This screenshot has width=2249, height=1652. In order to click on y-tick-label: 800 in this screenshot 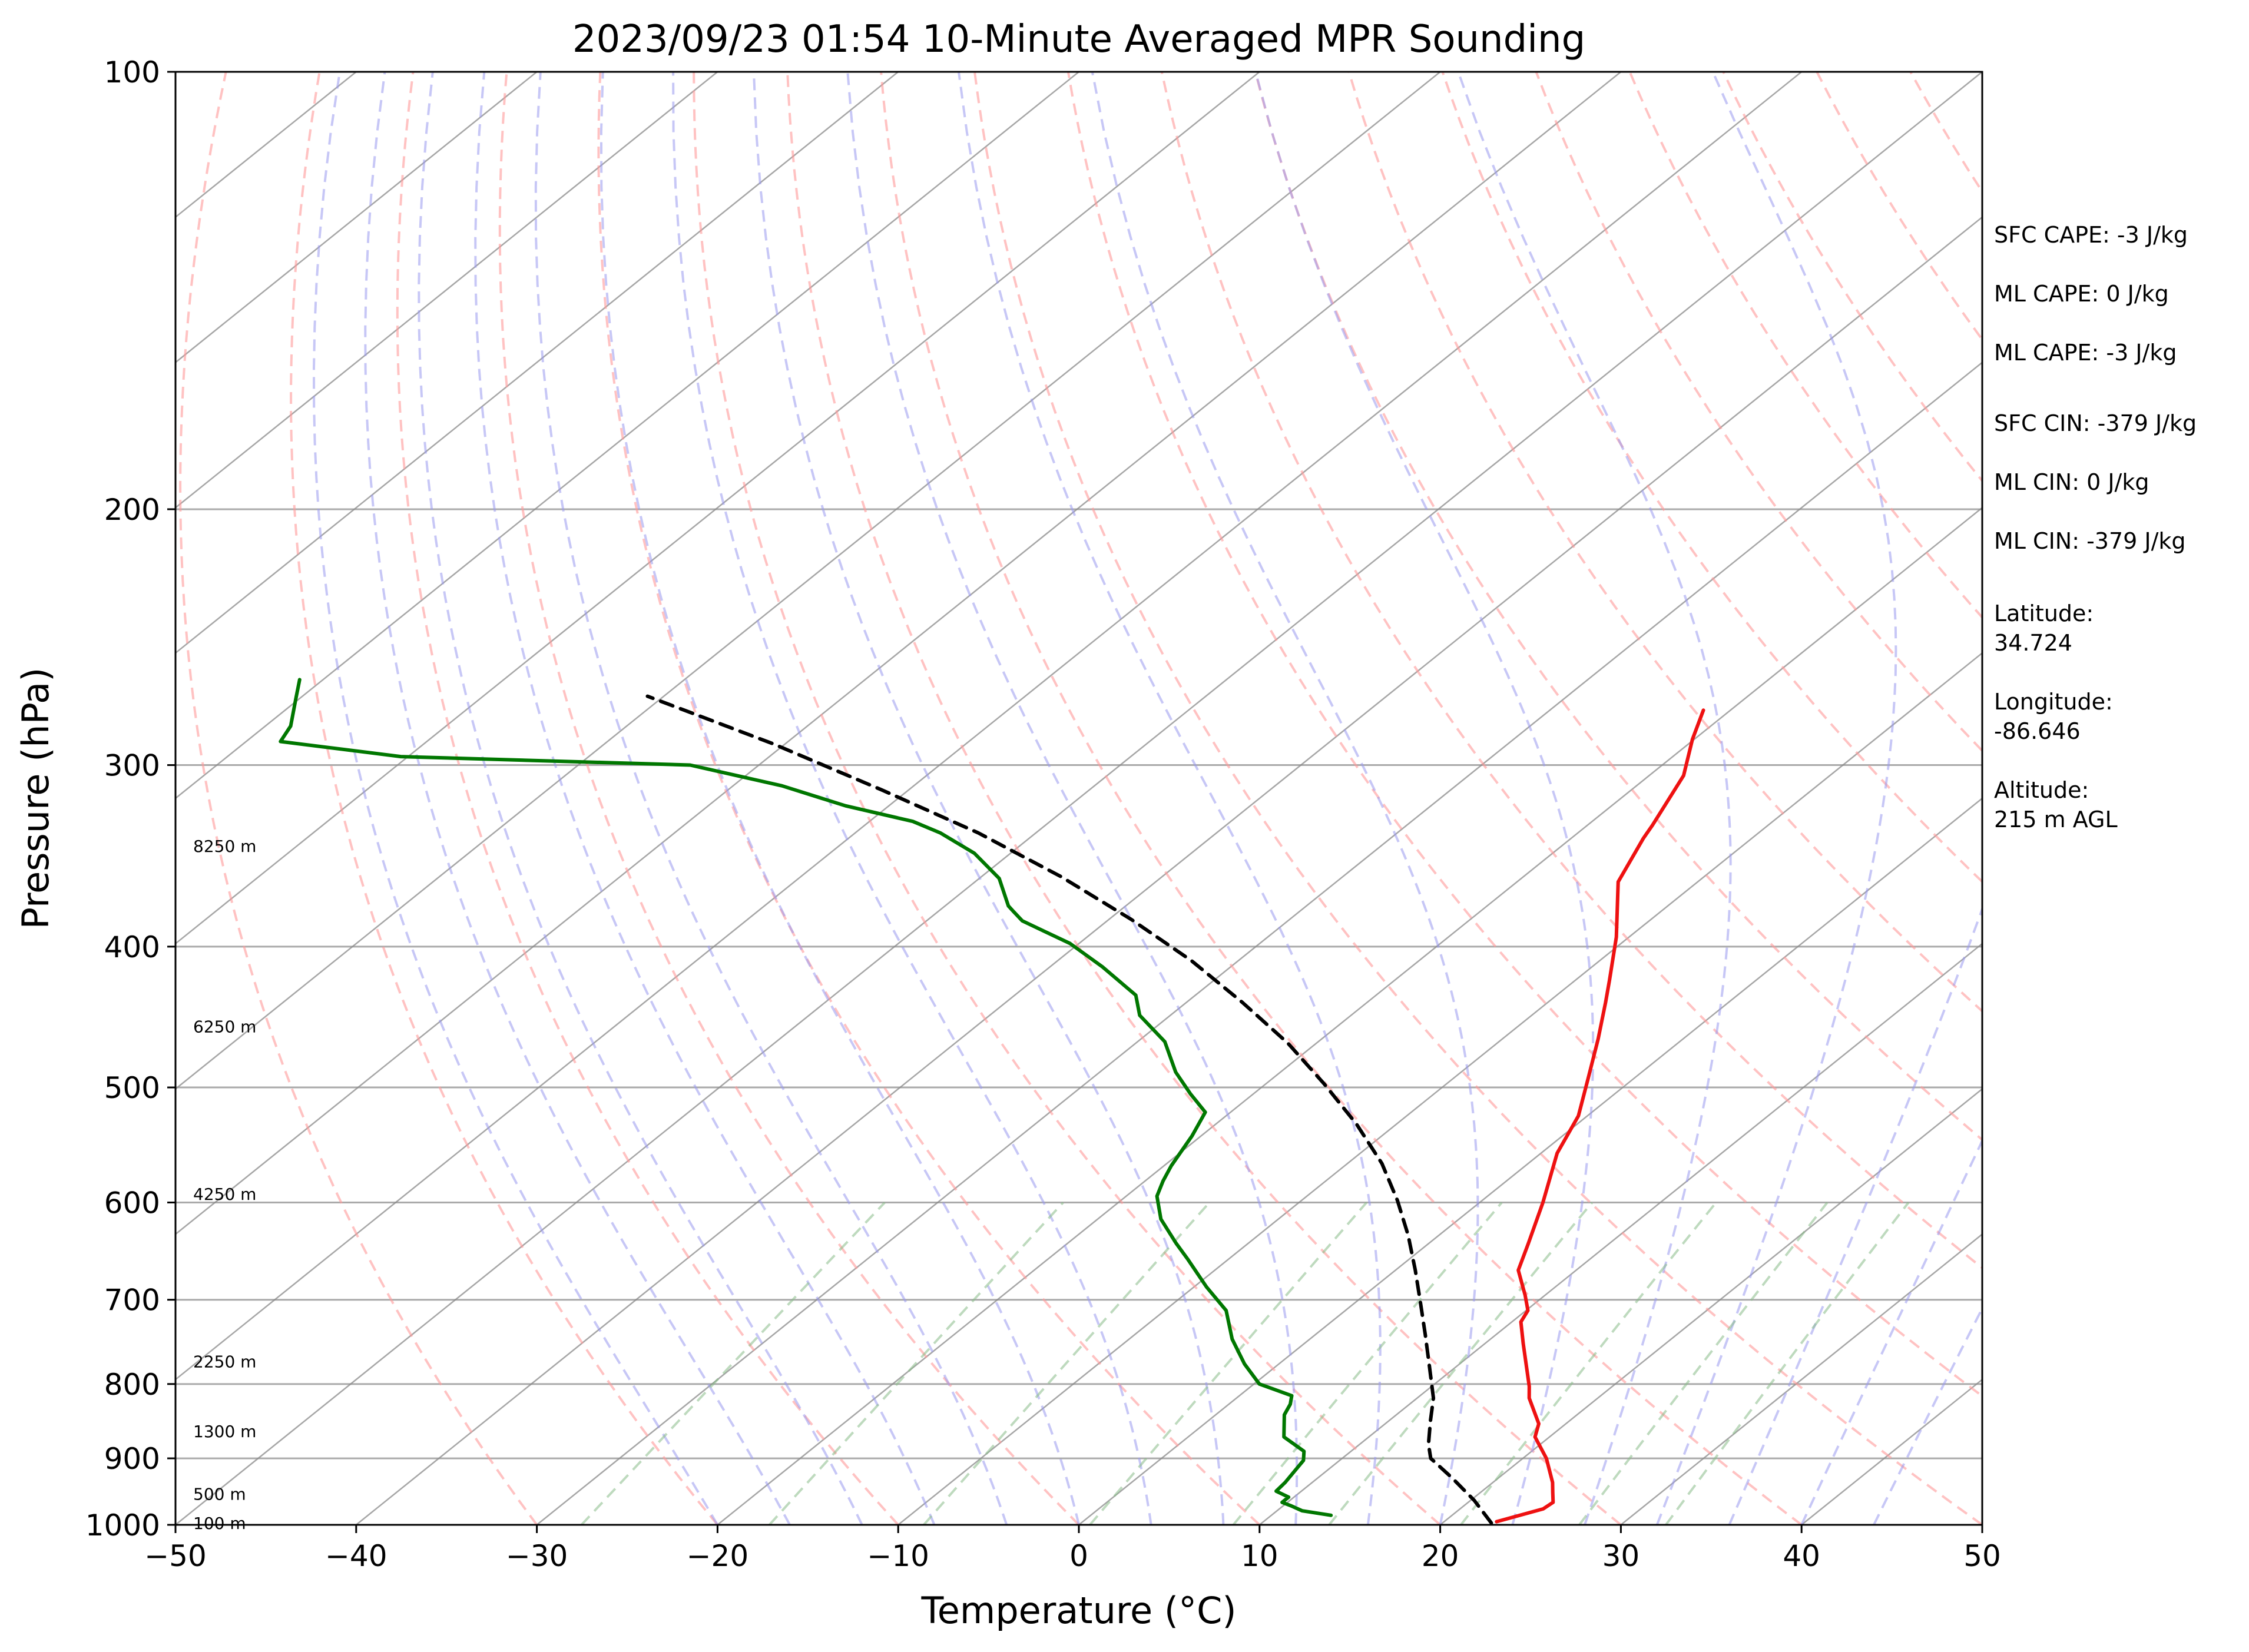, I will do `click(132, 1385)`.